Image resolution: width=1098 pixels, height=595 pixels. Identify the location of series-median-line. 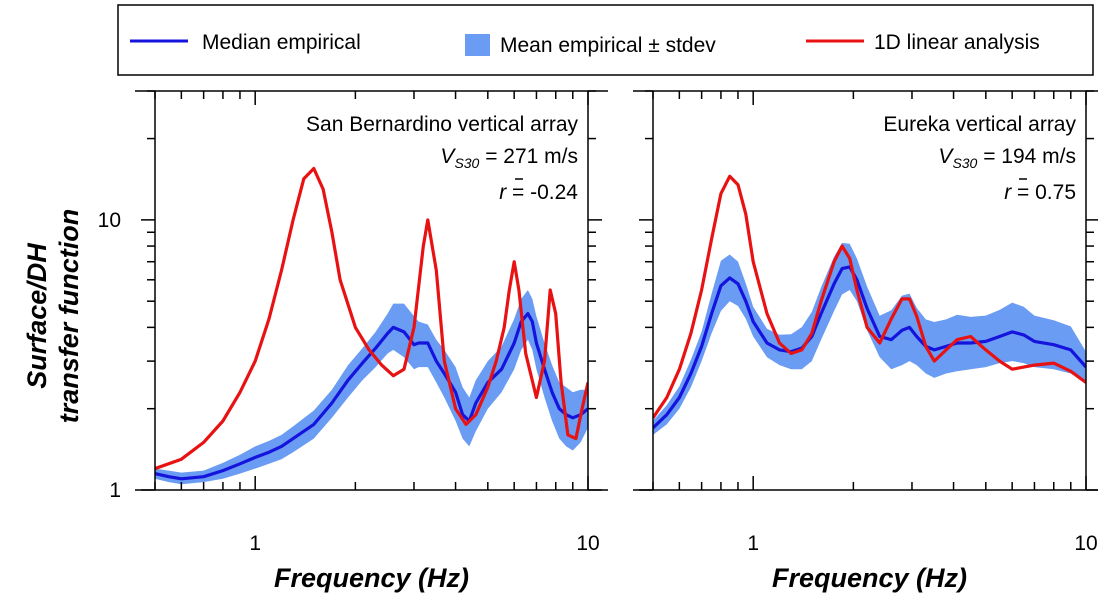
(371, 396).